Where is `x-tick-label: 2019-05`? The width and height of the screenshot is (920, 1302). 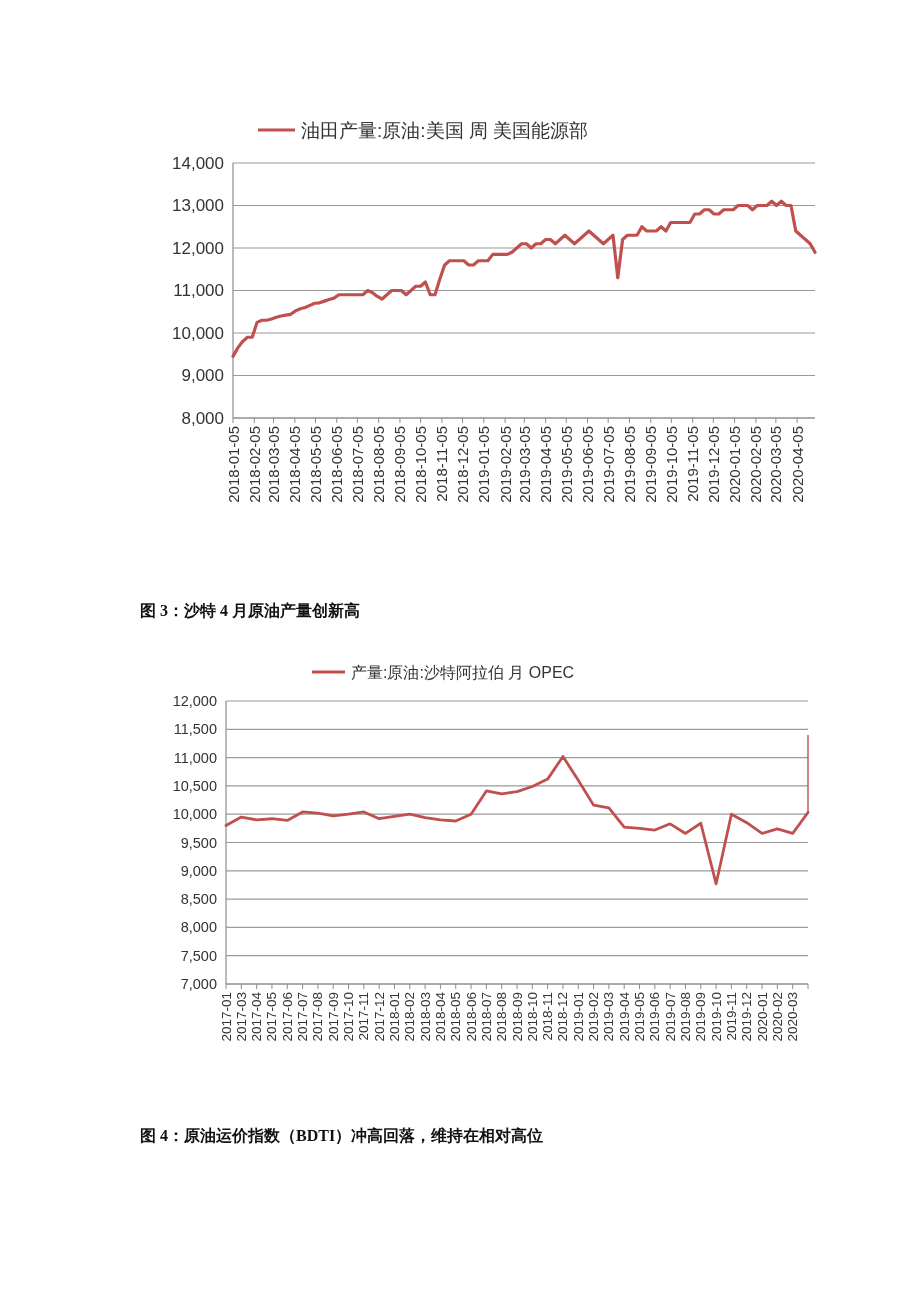 x-tick-label: 2019-05 is located at coordinates (640, 1017).